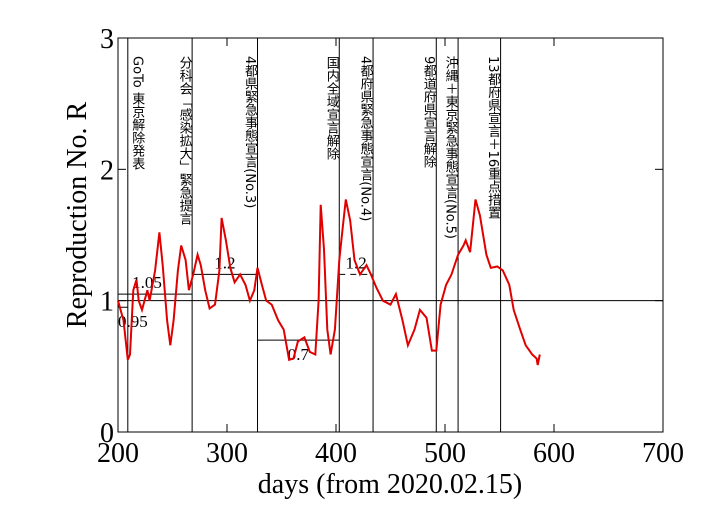  I want to click on x-tick-label: 300, so click(227, 453).